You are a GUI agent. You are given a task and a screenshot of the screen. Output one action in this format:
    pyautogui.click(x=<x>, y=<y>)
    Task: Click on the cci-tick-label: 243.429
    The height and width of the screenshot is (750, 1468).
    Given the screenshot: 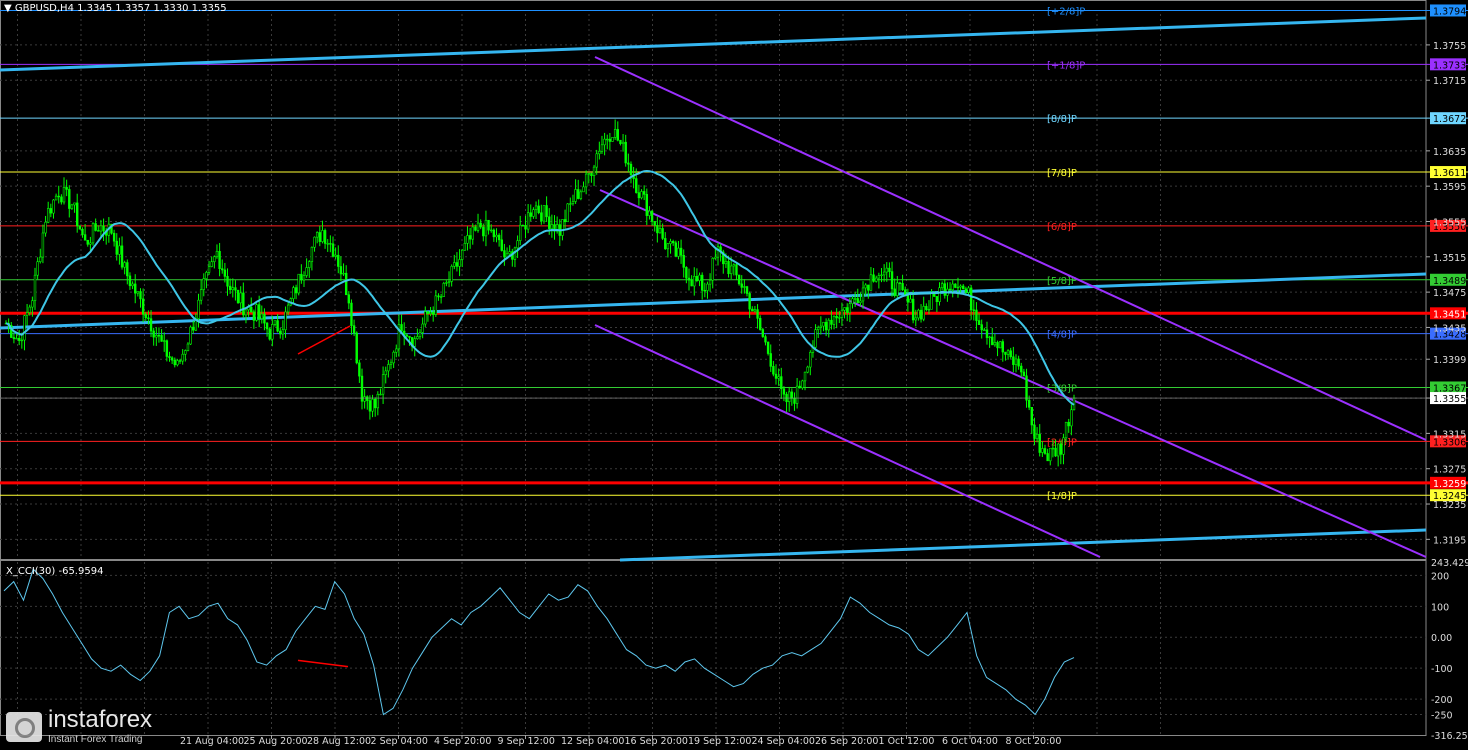 What is the action you would take?
    pyautogui.click(x=1449, y=563)
    